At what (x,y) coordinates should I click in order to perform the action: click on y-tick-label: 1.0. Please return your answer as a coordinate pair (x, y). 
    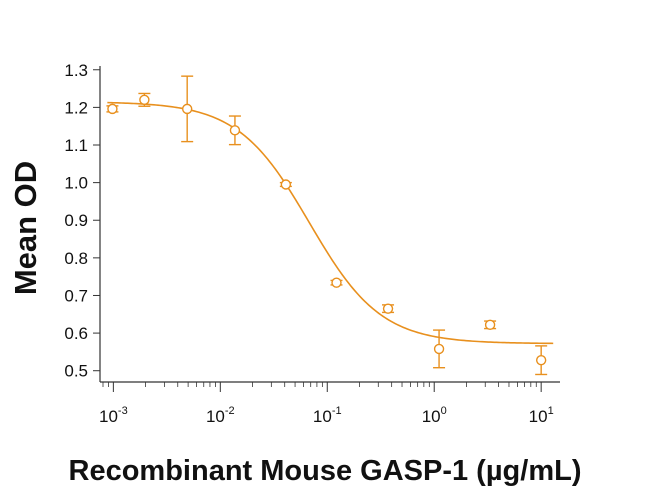
    Looking at the image, I should click on (76, 183).